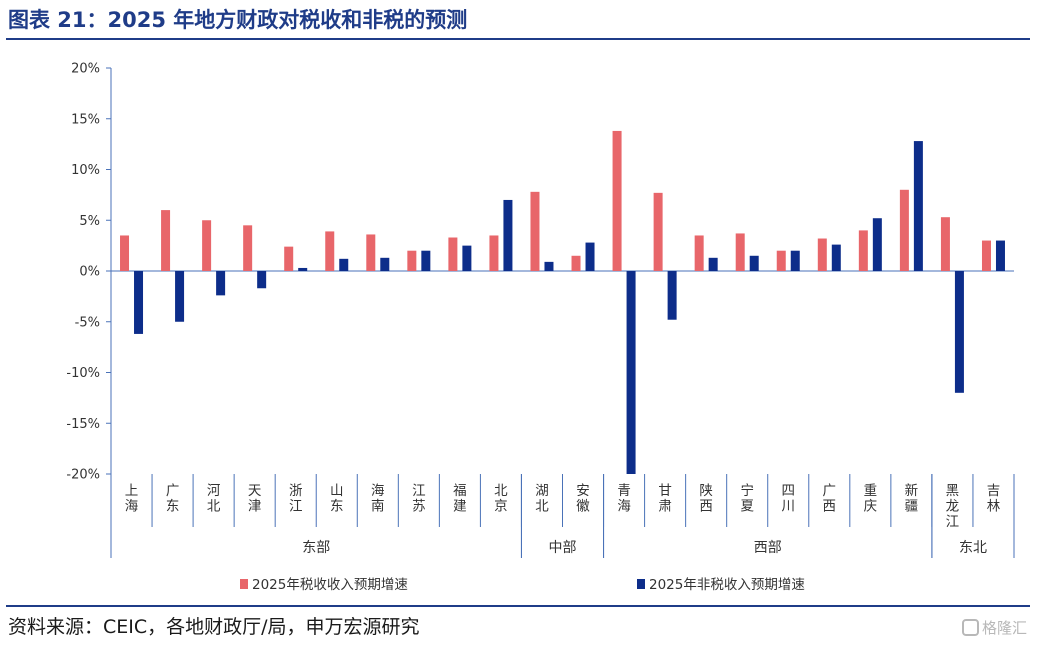  Describe the element at coordinates (255, 499) in the screenshot. I see `x-category-label: 天津` at that location.